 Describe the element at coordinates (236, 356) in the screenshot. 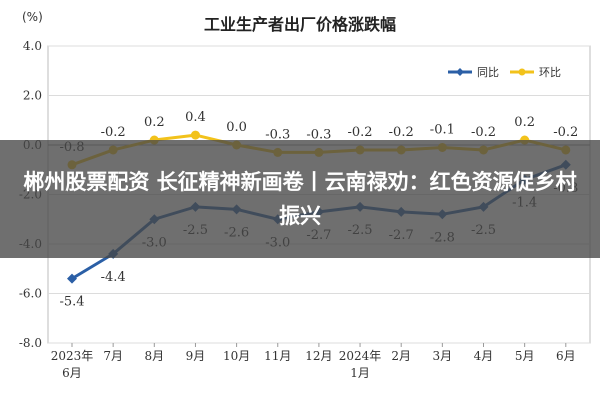

I see `x-tick-label: 10月` at that location.